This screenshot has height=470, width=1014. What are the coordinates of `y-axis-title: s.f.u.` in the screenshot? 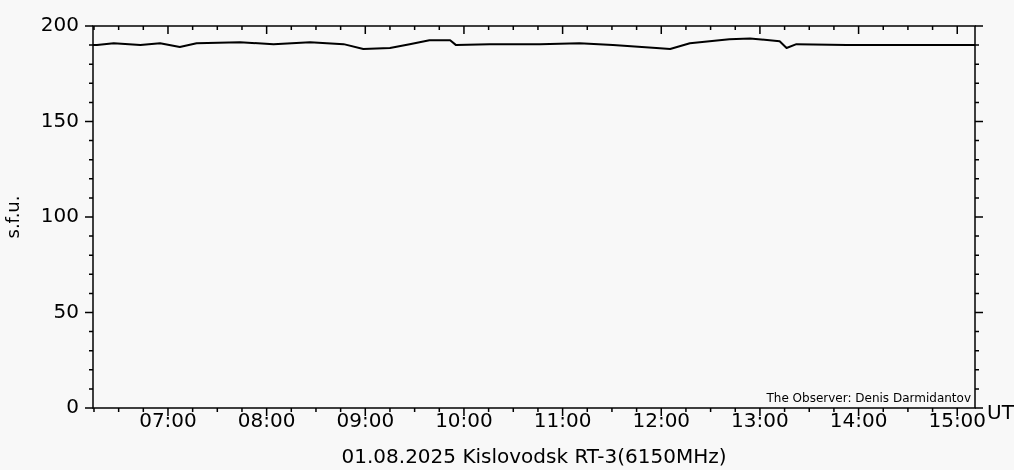 It's located at (13, 217).